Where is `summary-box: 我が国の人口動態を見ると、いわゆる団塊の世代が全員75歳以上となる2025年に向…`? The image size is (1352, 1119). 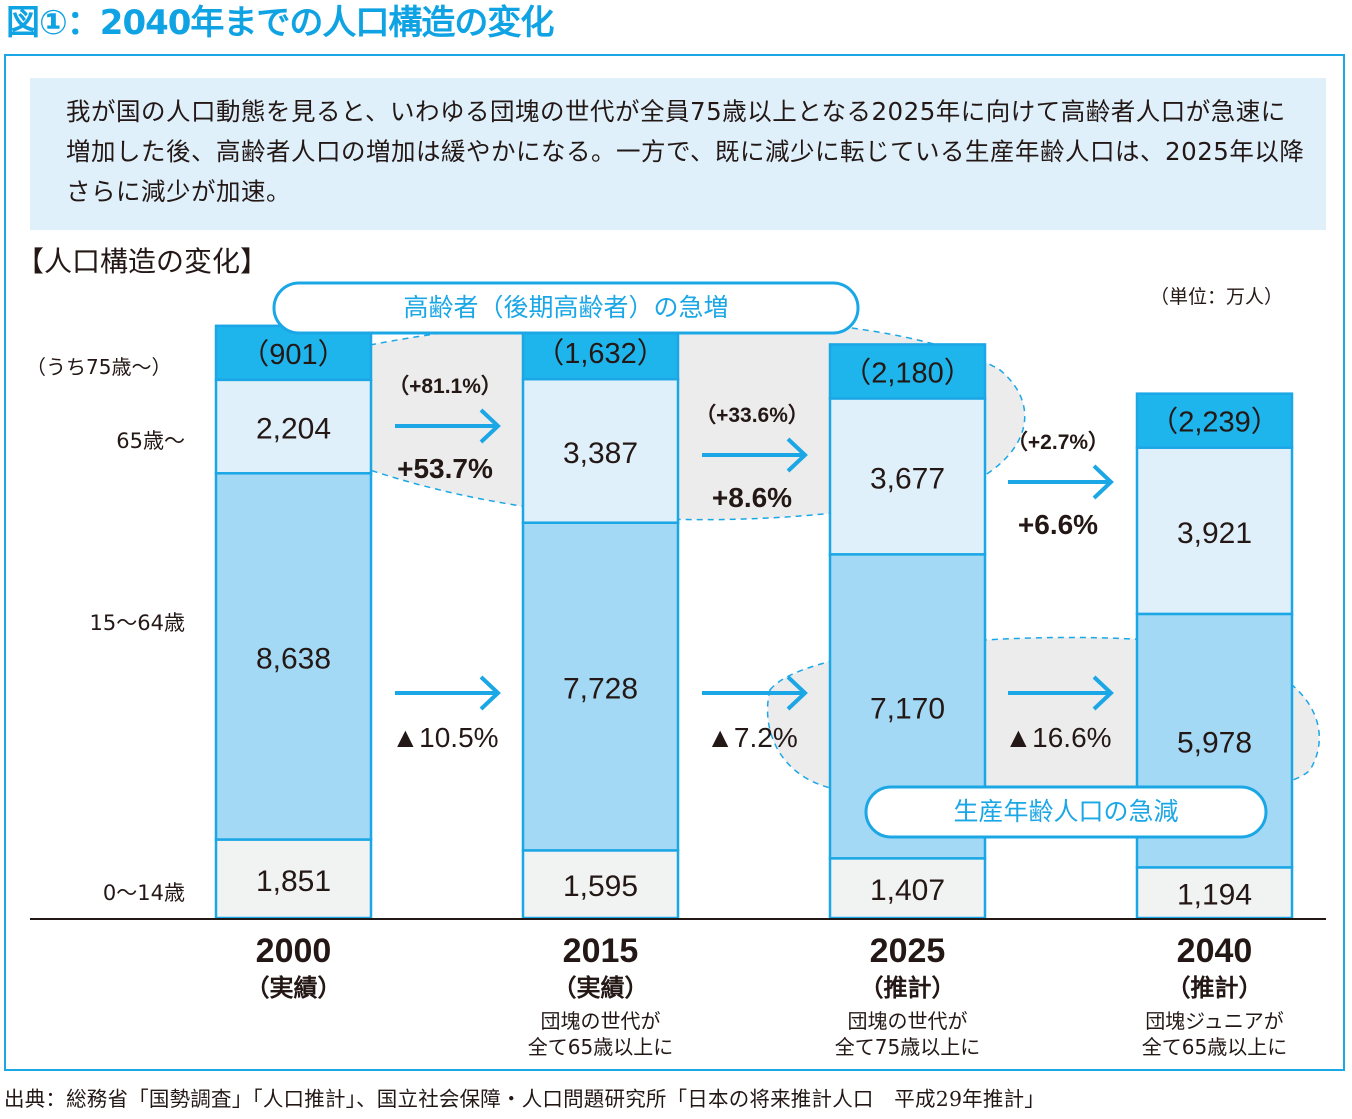 summary-box: 我が国の人口動態を見ると、いわゆる団塊の世代が全員75歳以上となる2025年に向… is located at coordinates (678, 154).